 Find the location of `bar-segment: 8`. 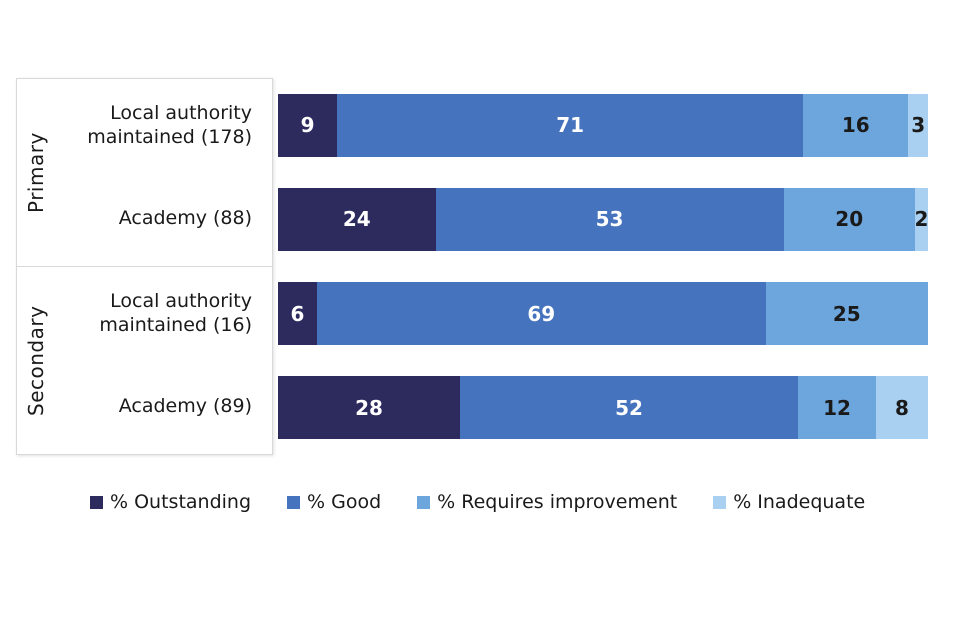

bar-segment: 8 is located at coordinates (902, 408).